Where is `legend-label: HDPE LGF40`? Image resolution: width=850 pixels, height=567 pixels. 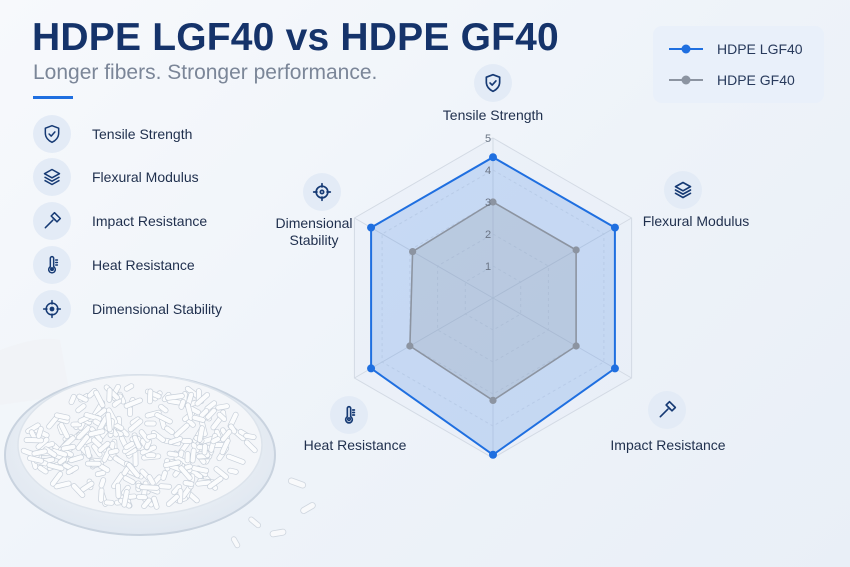 legend-label: HDPE LGF40 is located at coordinates (760, 49).